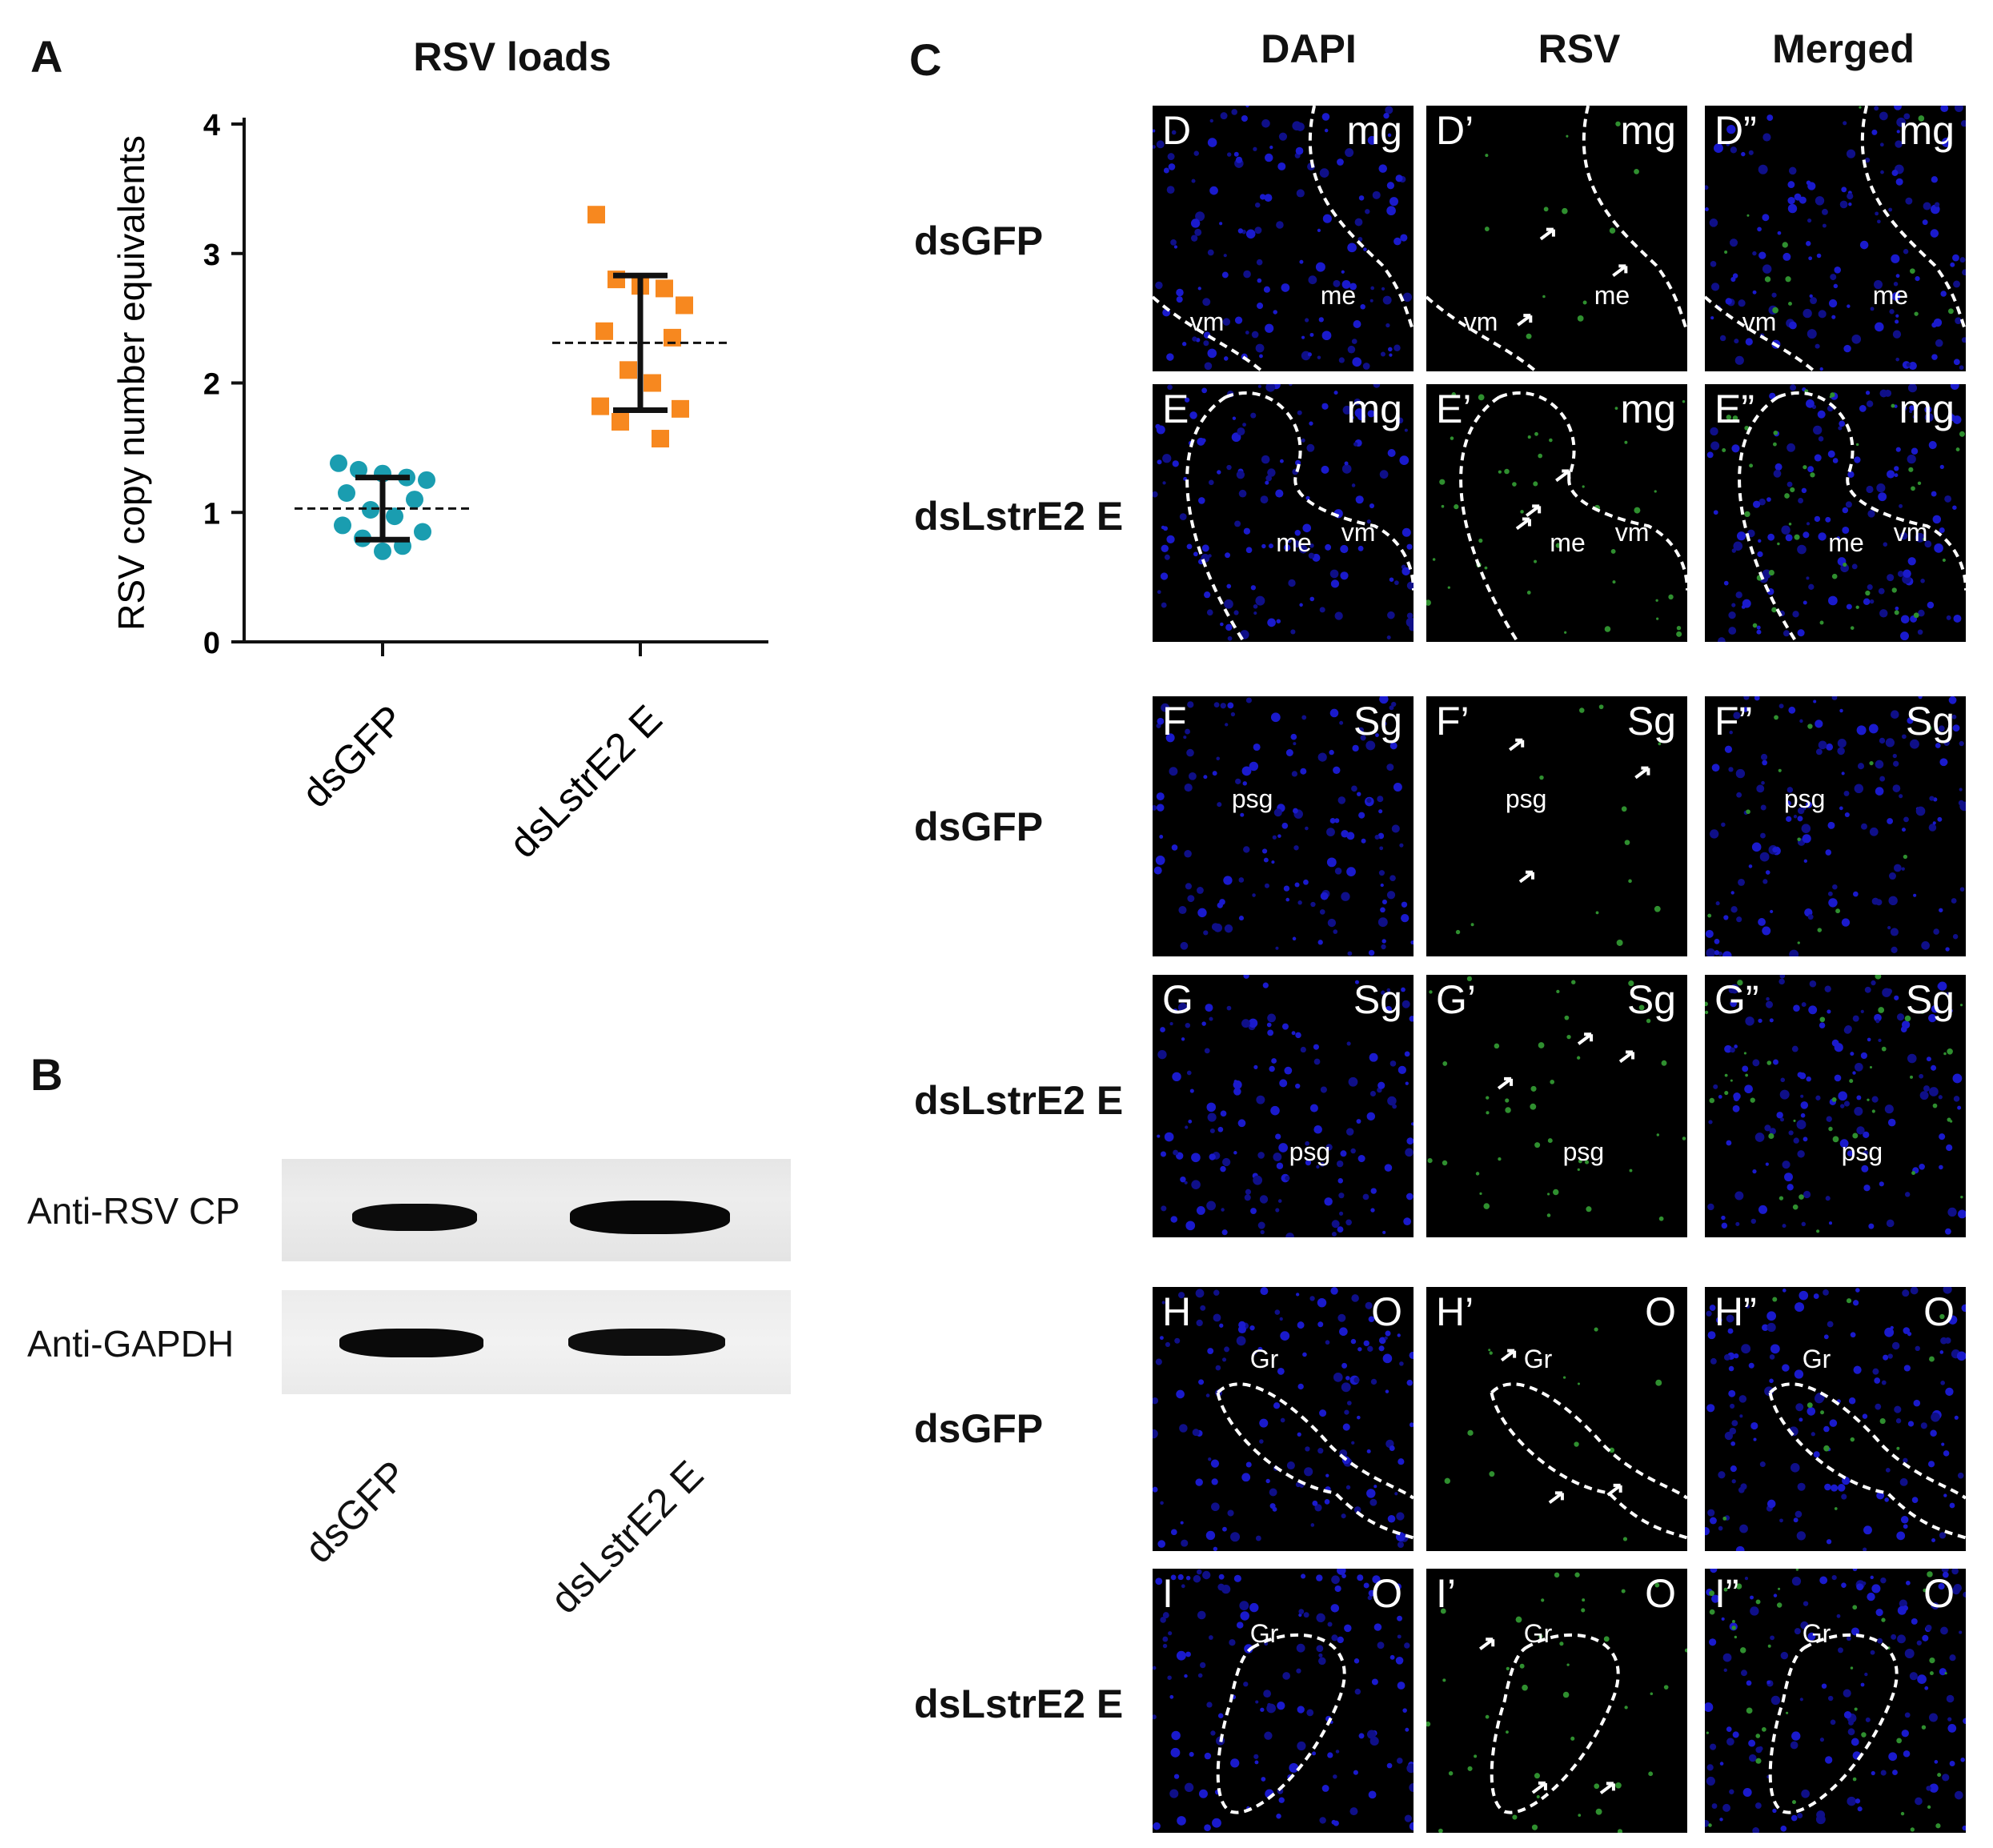 The height and width of the screenshot is (1848, 1993). Describe the element at coordinates (925, 59) in the screenshot. I see `panel-c-letter: C` at that location.